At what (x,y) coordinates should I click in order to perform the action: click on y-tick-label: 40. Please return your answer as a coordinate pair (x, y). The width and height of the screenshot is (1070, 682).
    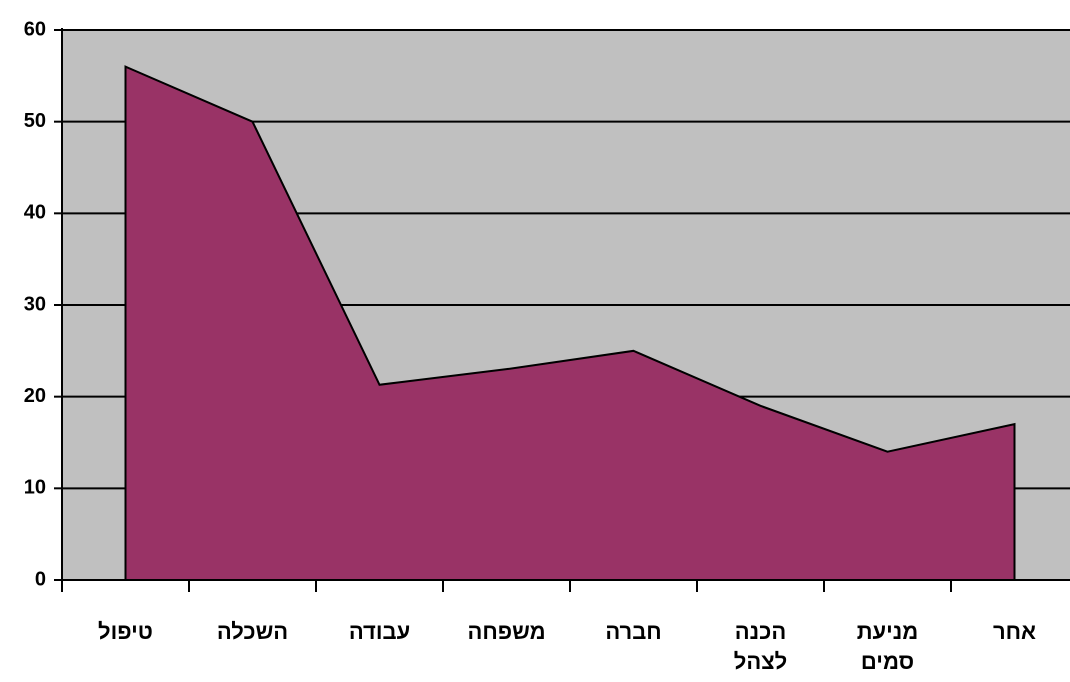
    Looking at the image, I should click on (35, 213).